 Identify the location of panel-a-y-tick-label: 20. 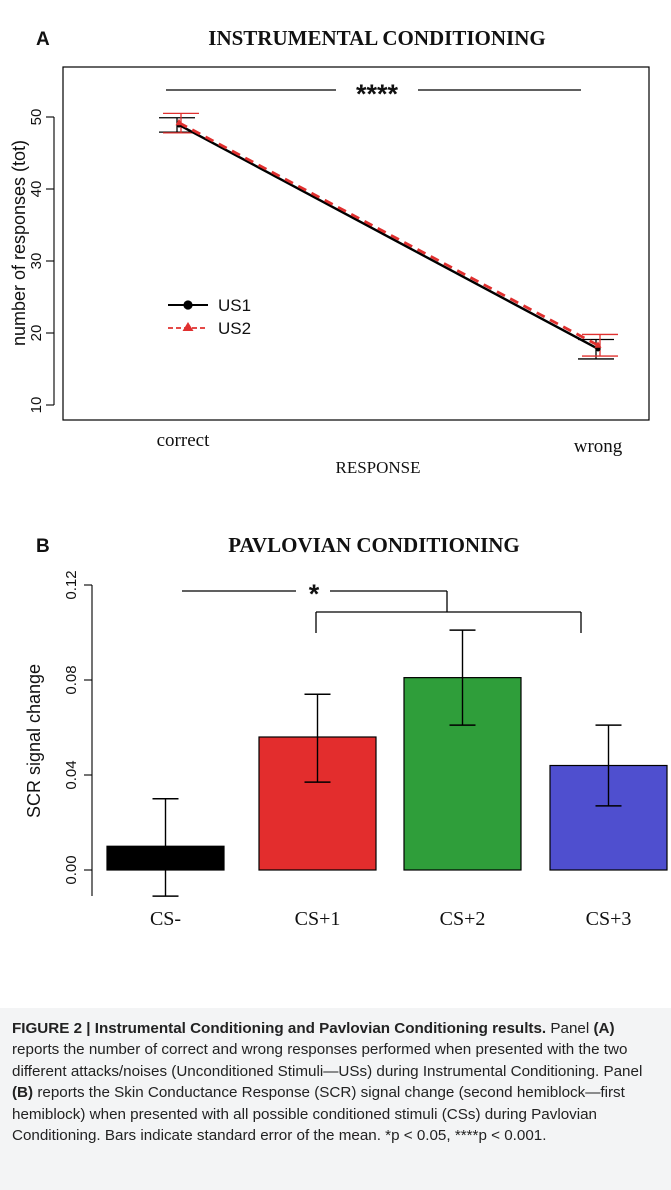
(36, 333).